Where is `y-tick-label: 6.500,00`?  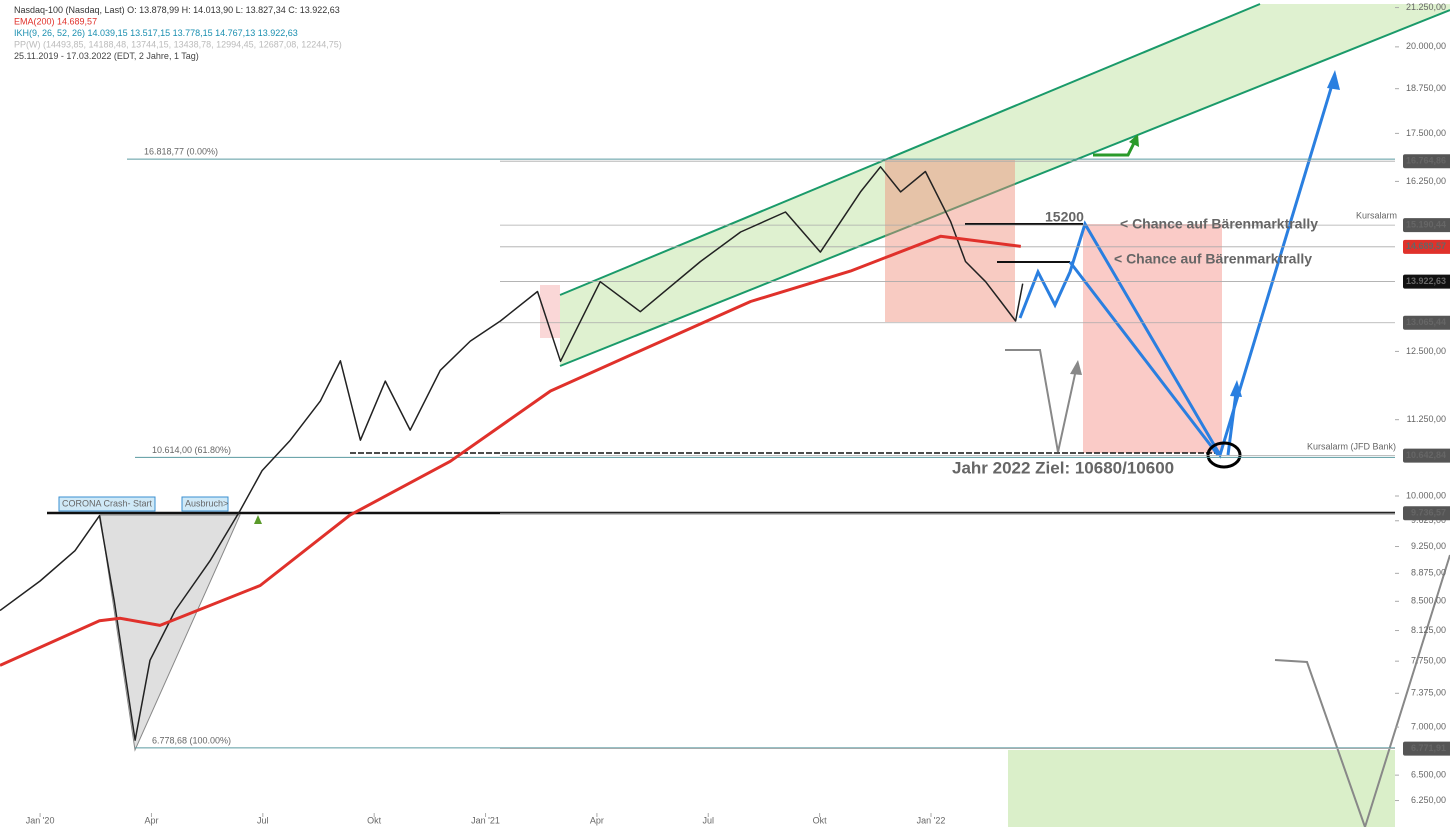 y-tick-label: 6.500,00 is located at coordinates (1428, 775).